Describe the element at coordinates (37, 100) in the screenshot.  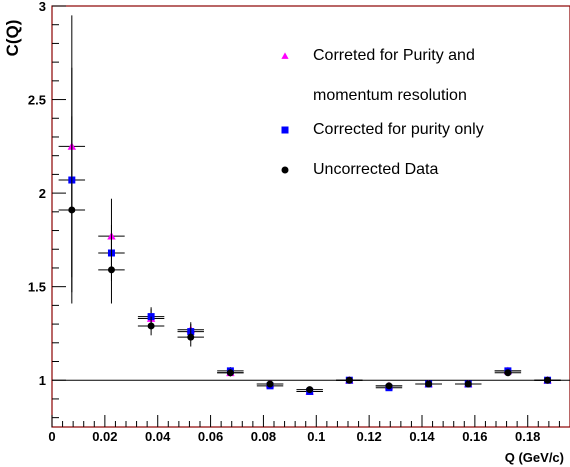
I see `y-tick-label: 2.5` at that location.